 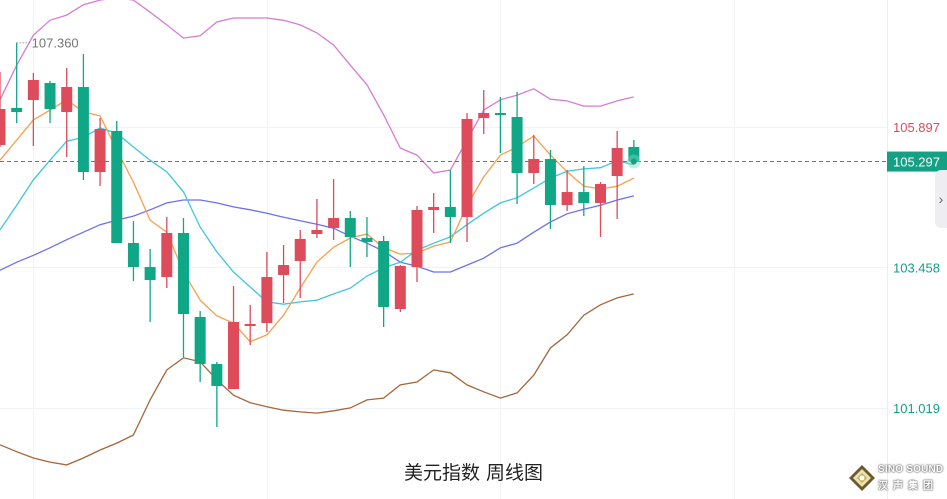 What do you see at coordinates (916, 408) in the screenshot?
I see `price-tick-label: 101.019` at bounding box center [916, 408].